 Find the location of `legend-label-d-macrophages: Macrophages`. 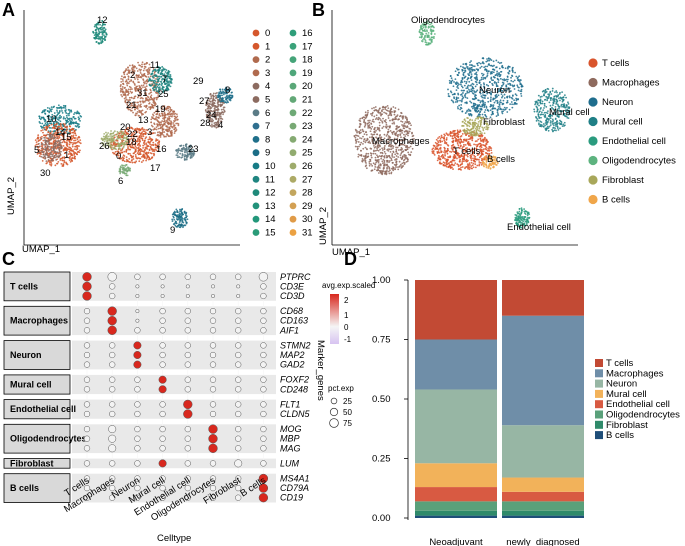

legend-label-d-macrophages: Macrophages is located at coordinates (635, 373).